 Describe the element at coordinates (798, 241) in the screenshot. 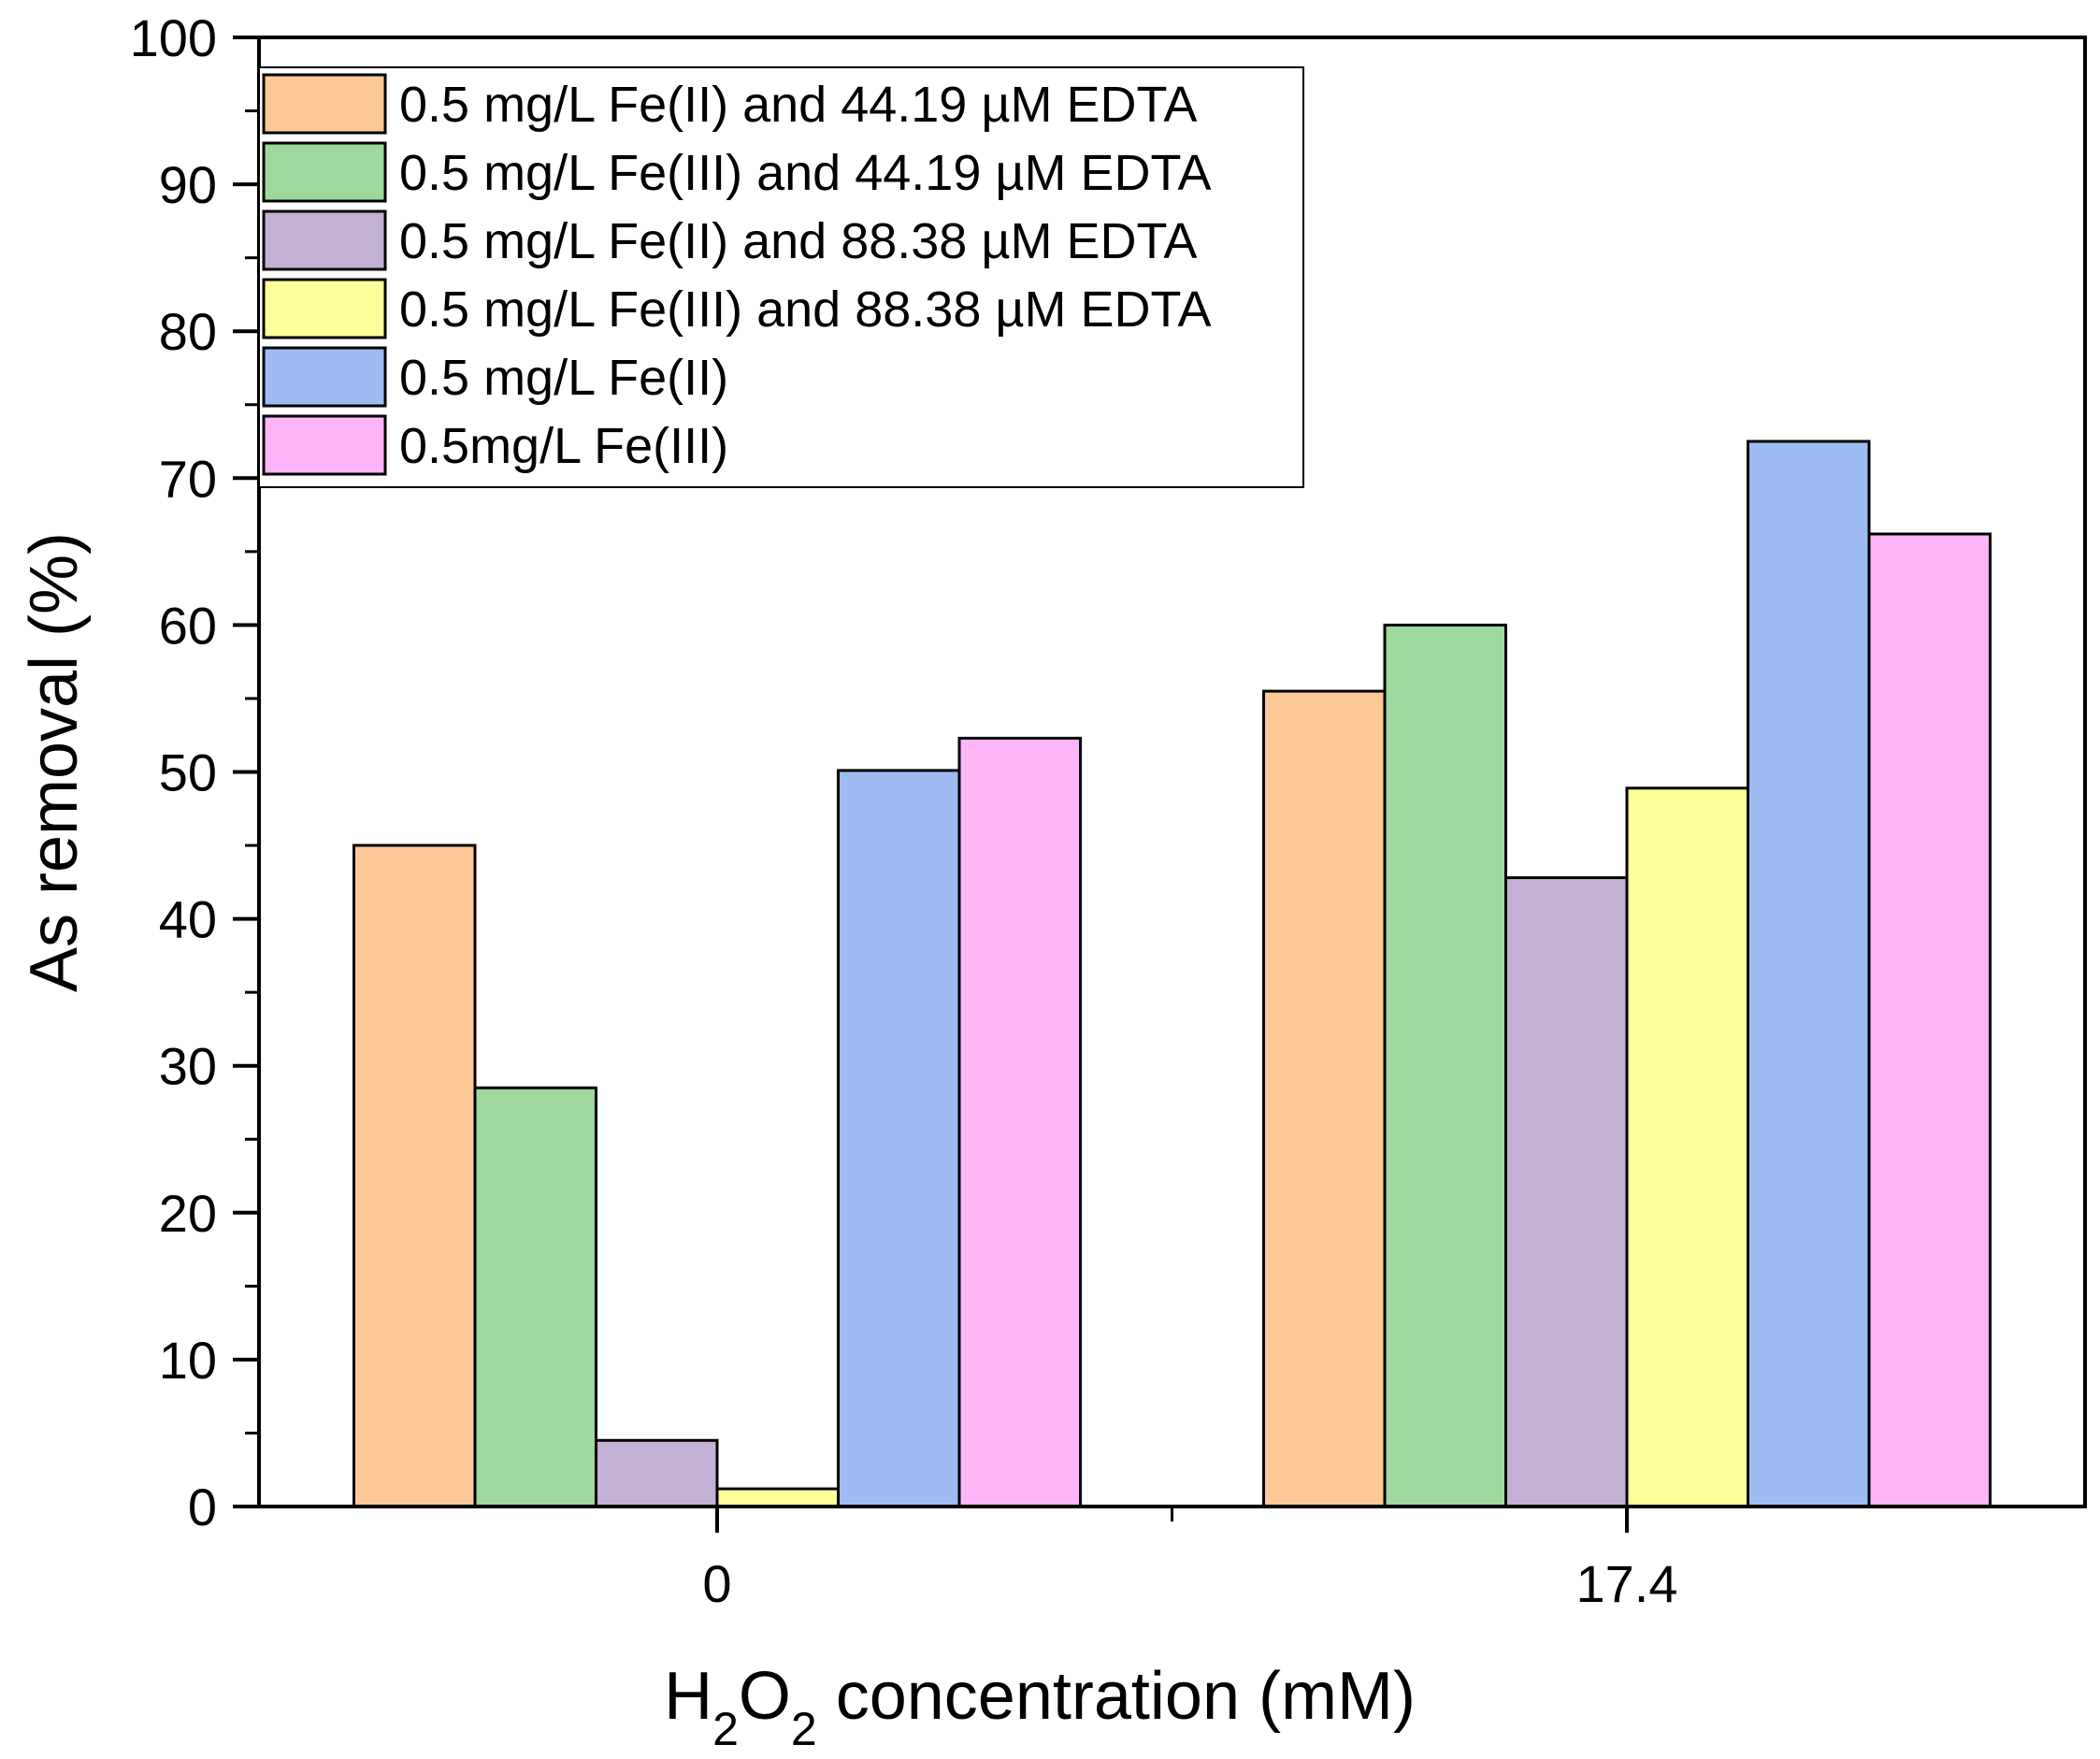

I see `legend-label-3: 0.5 mg/L Fe(II) and 88.38 µM EDTA` at that location.